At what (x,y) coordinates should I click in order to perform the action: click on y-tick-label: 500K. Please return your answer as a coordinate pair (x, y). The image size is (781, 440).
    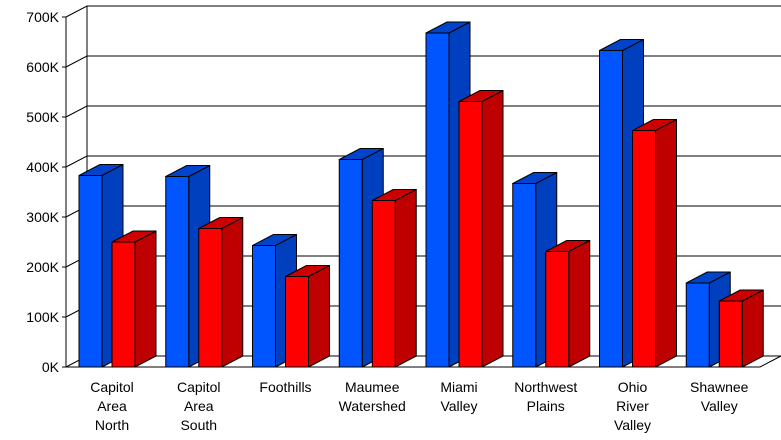
    Looking at the image, I should click on (42, 117).